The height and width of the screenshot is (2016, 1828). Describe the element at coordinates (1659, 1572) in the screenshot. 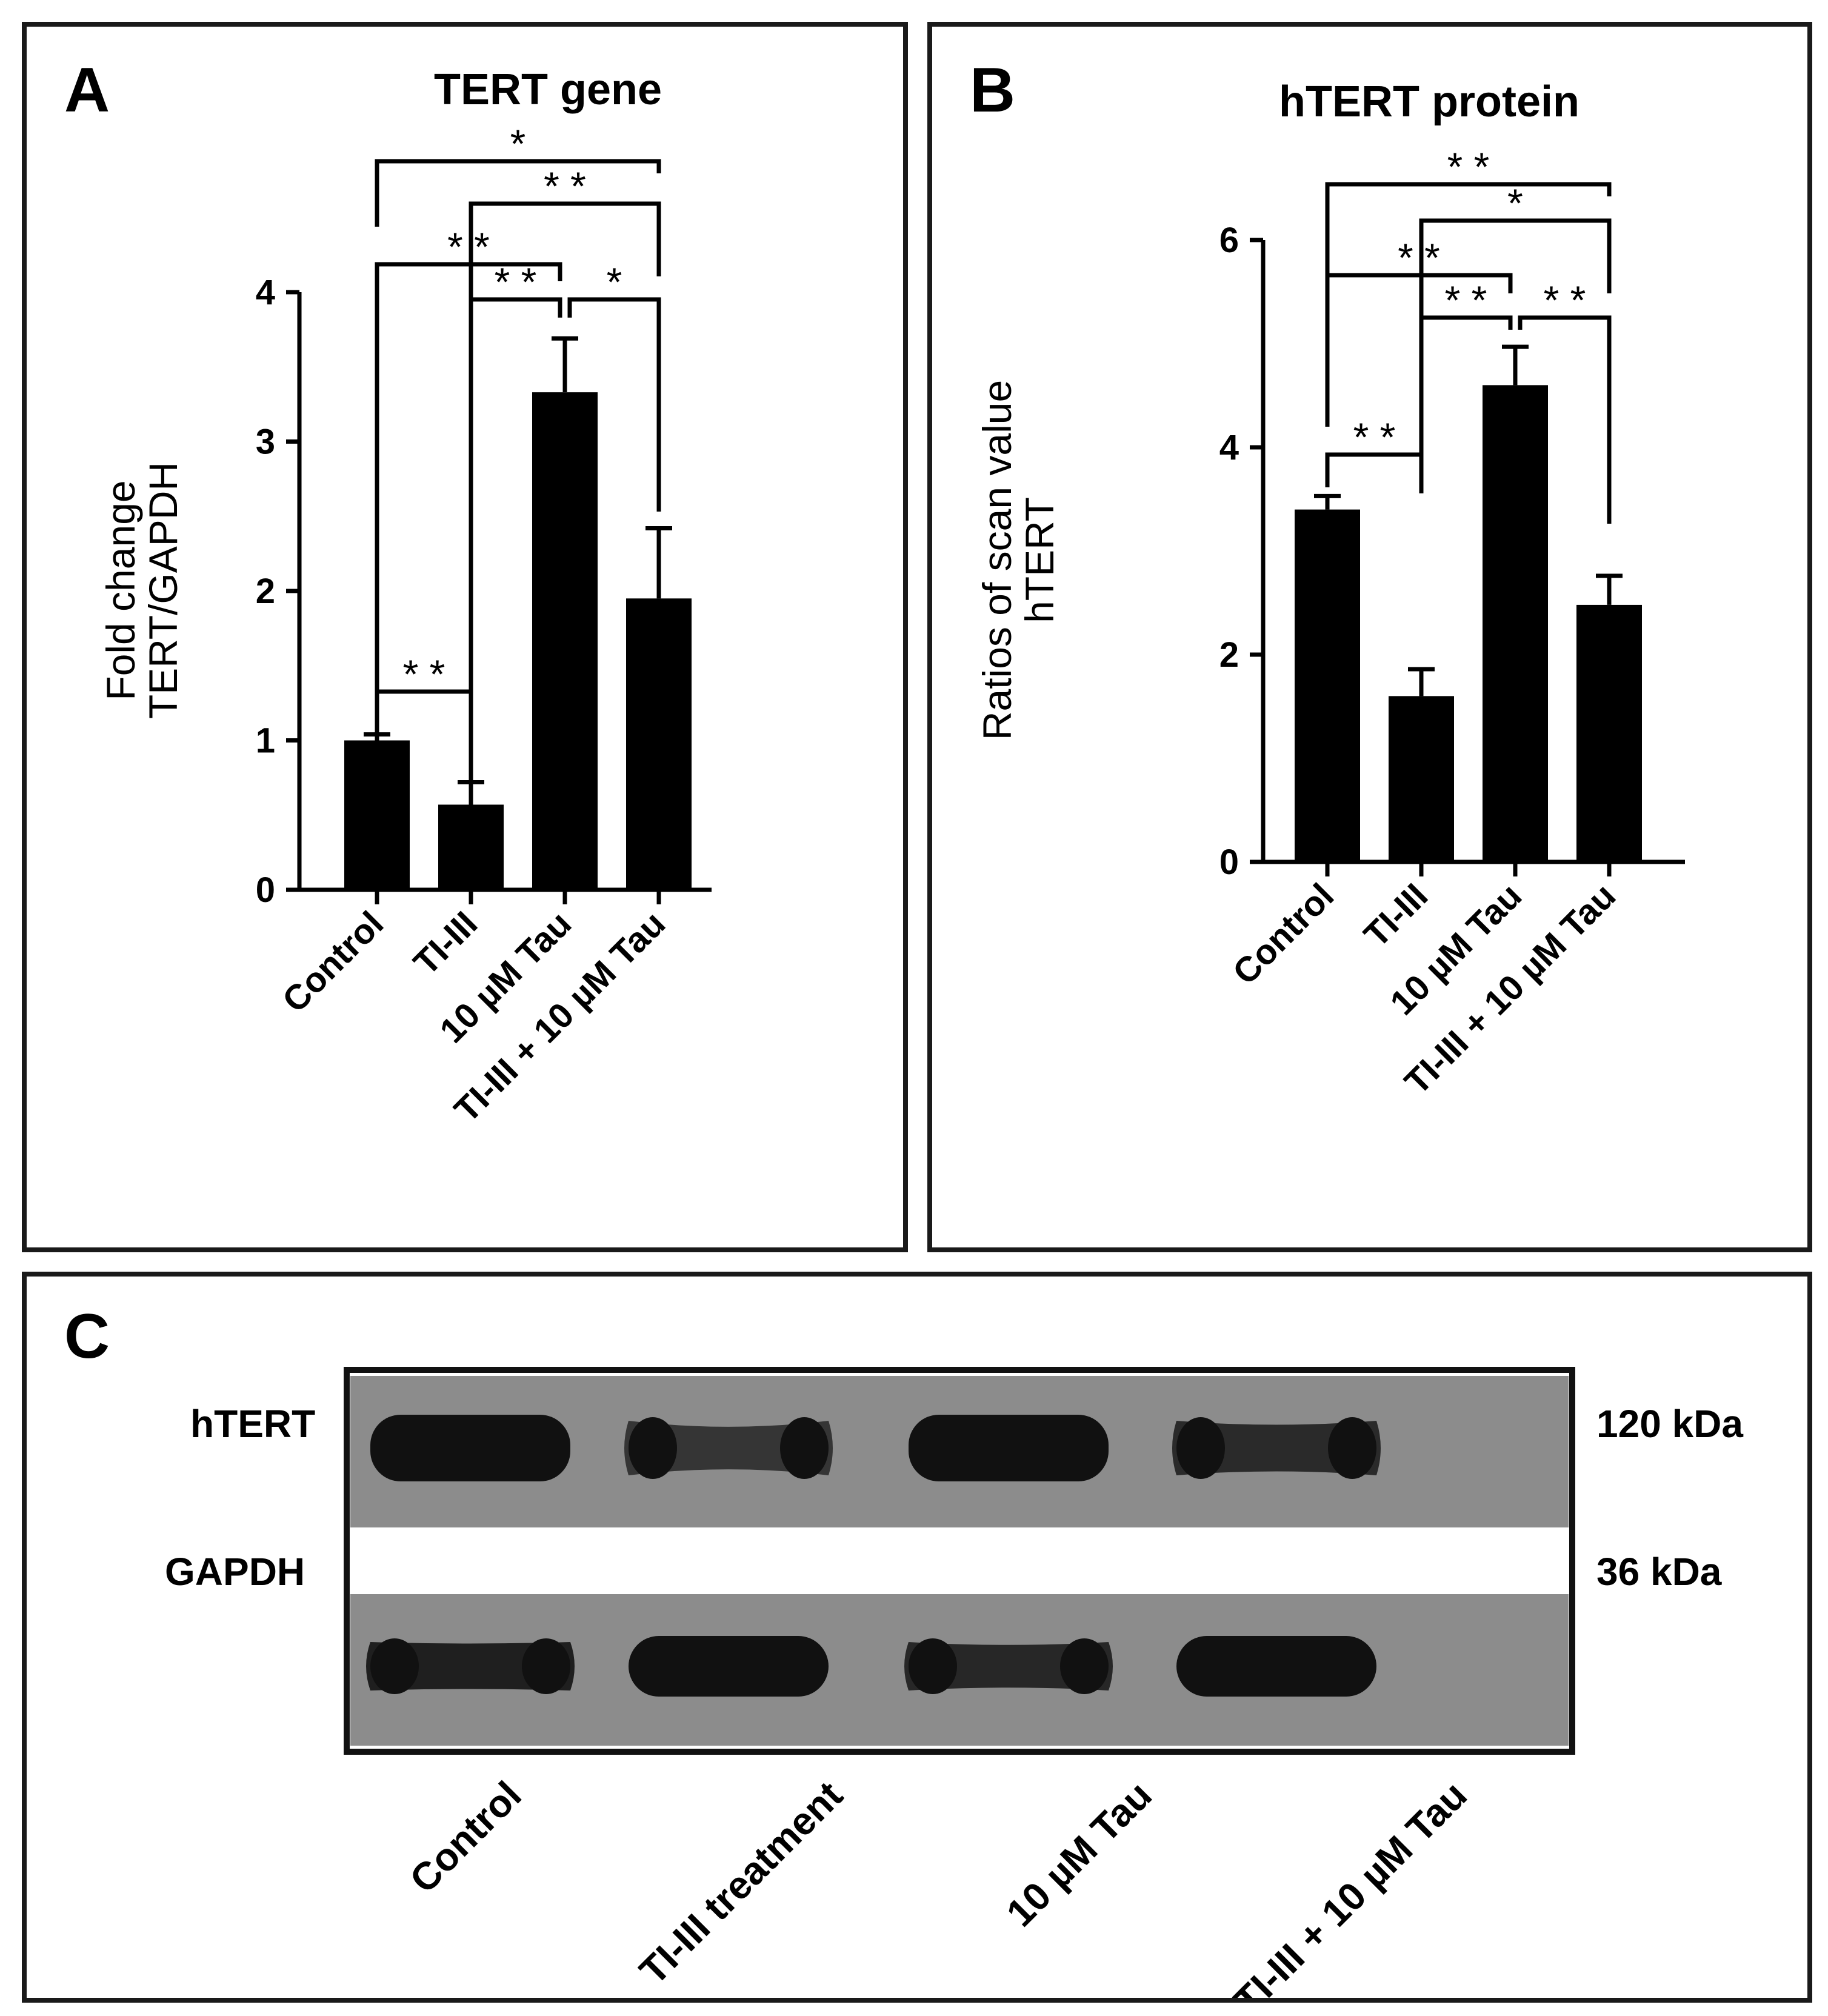

I see `blot-size-label-gapdh: 36 kDa` at that location.